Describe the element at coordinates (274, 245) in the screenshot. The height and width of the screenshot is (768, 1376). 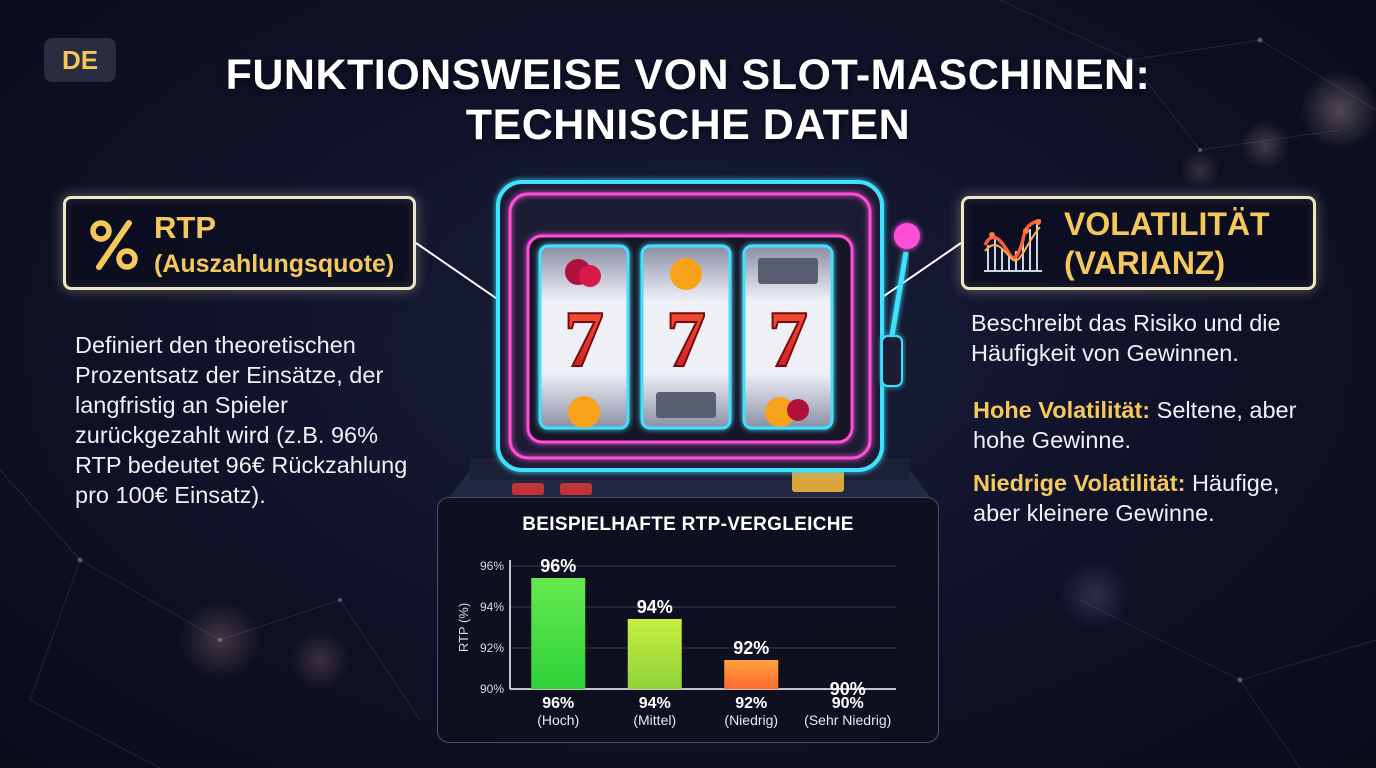
I see `rtp-heading: RTP (Auszahlungsquote)` at that location.